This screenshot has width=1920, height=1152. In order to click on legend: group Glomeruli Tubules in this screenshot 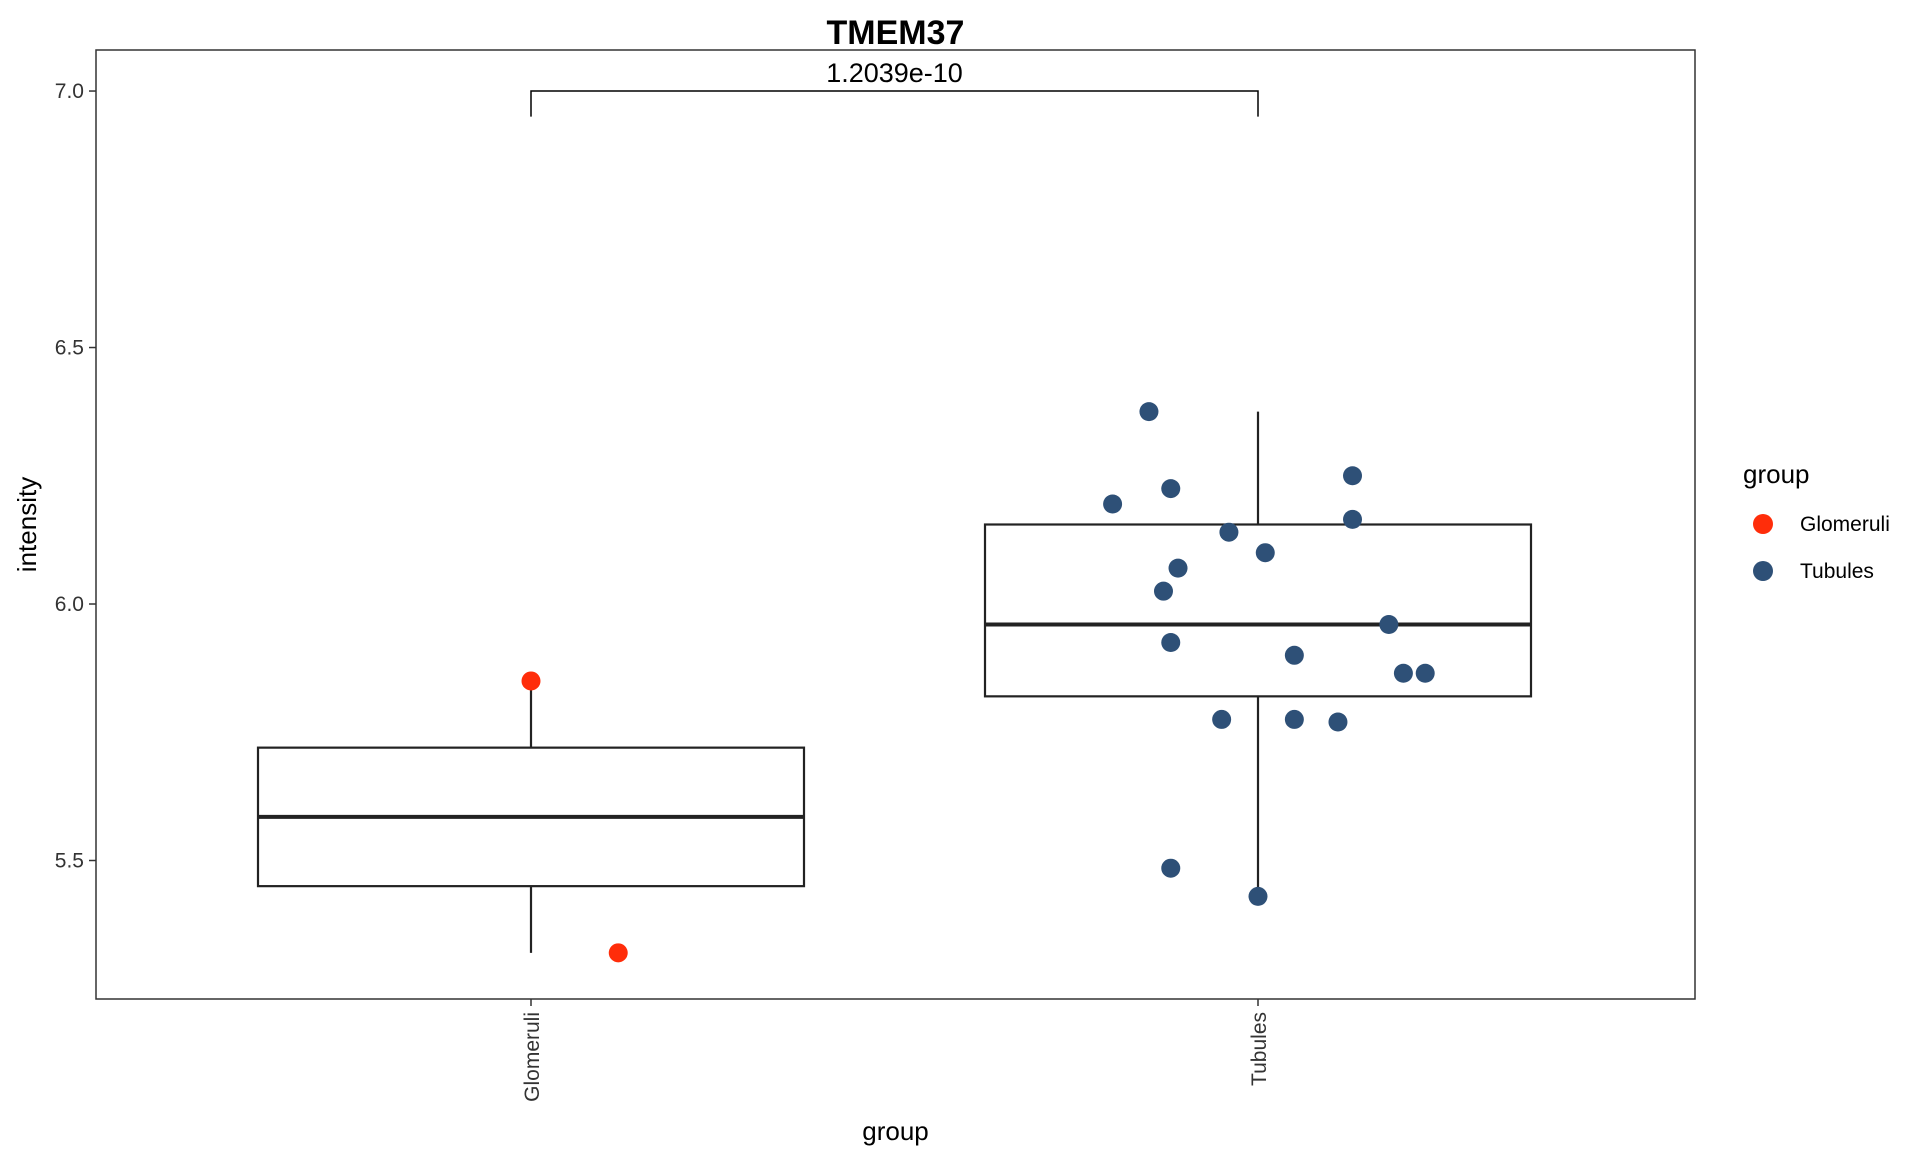, I will do `click(1816, 521)`.